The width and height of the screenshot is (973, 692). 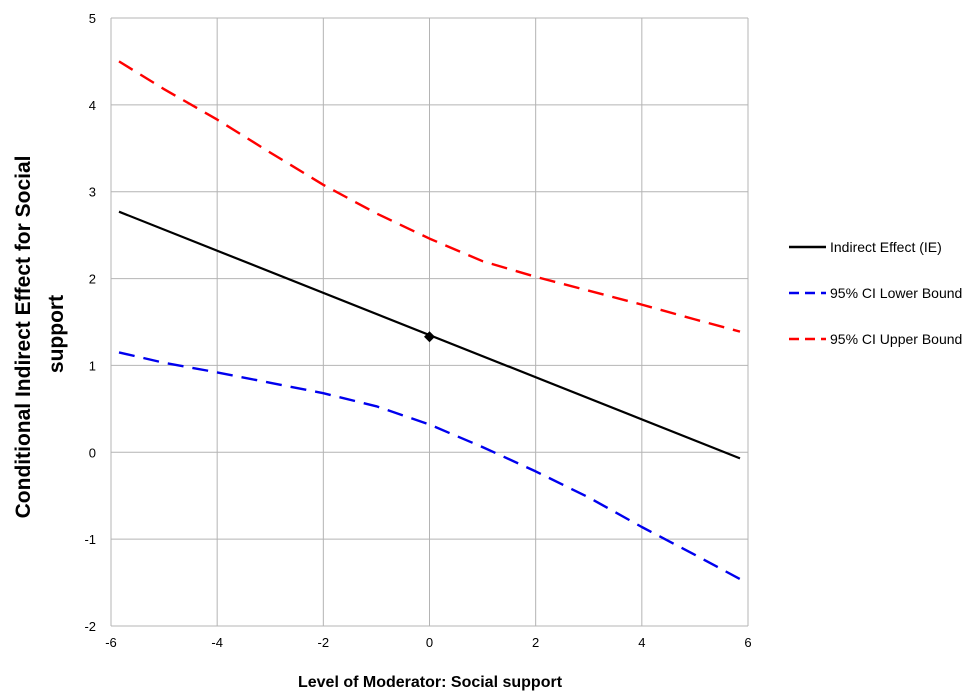 What do you see at coordinates (92, 279) in the screenshot?
I see `y-tick-label: 2` at bounding box center [92, 279].